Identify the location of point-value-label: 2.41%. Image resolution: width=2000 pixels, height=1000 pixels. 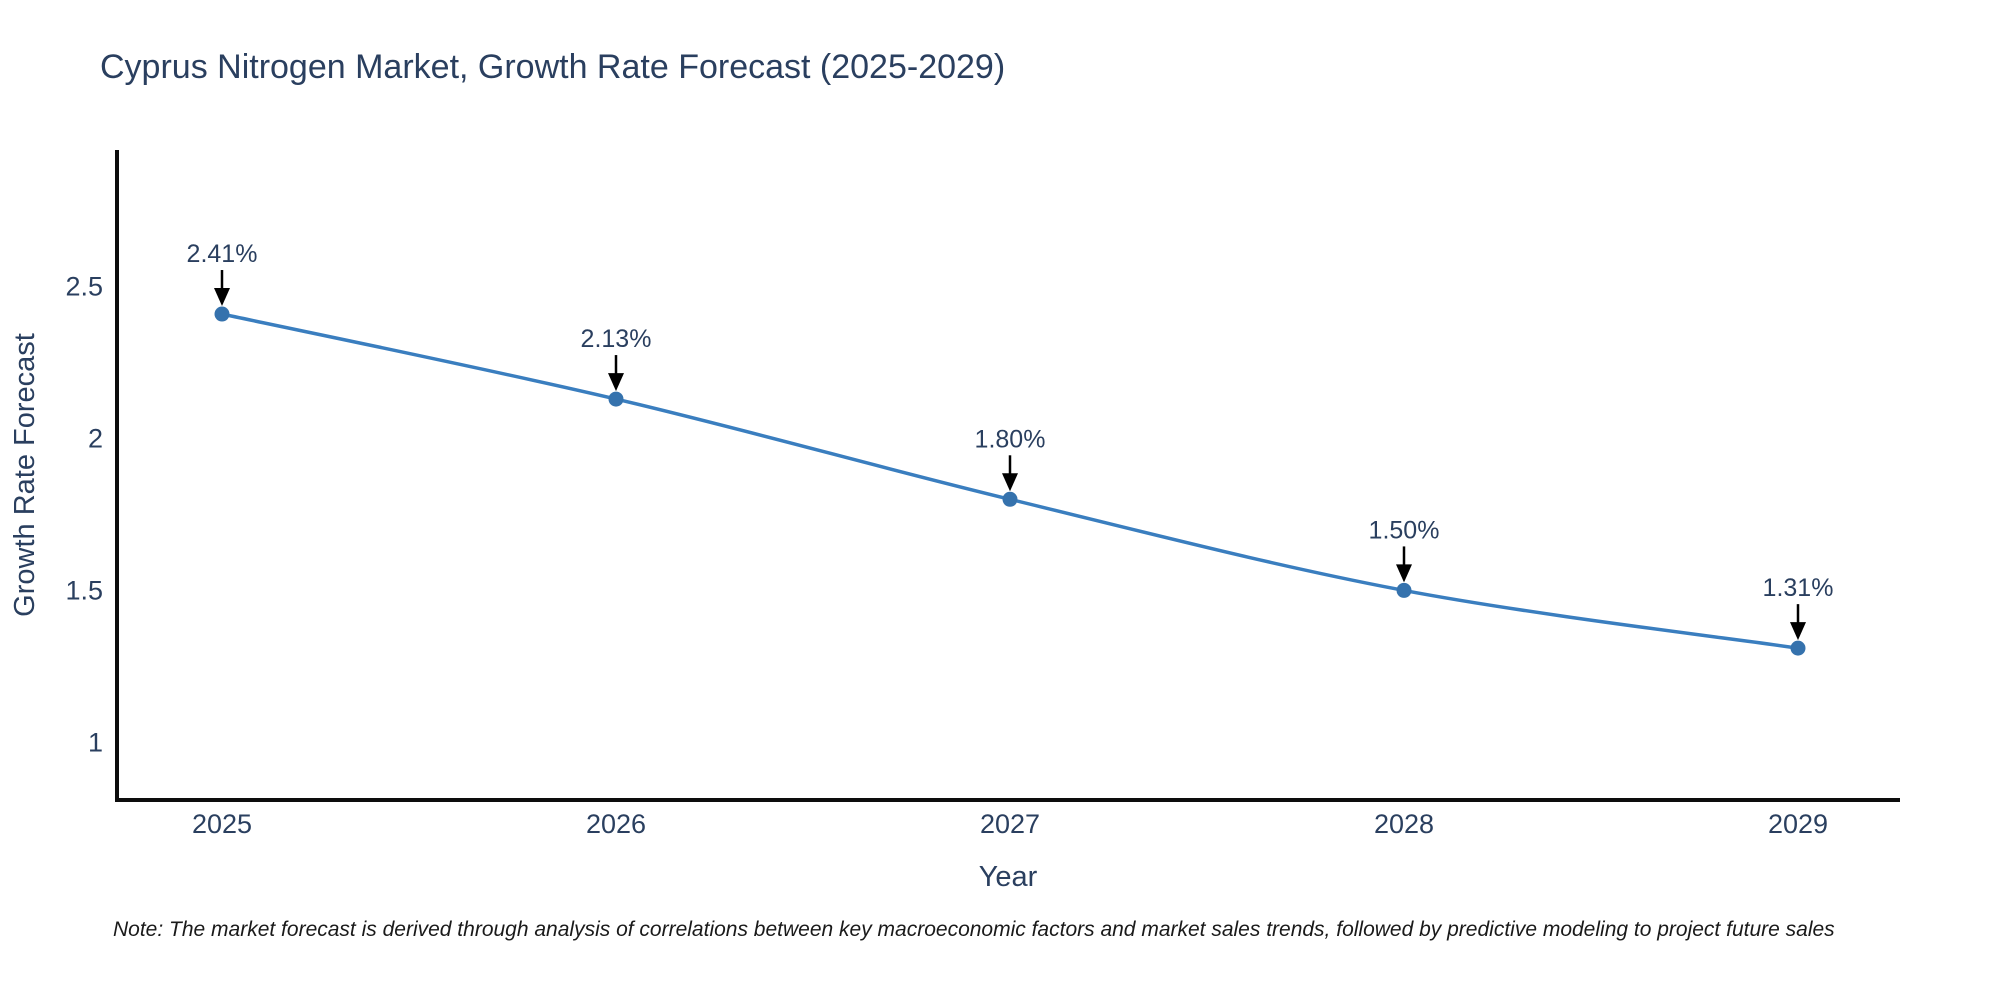
(222, 254).